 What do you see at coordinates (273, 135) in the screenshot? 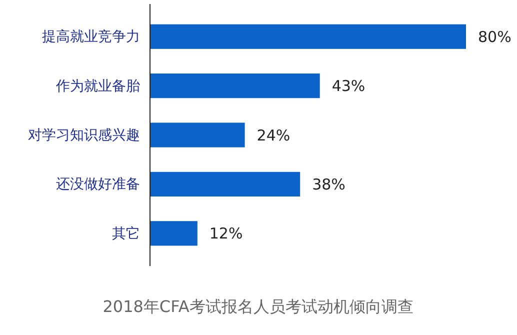
I see `data-label: 24%` at bounding box center [273, 135].